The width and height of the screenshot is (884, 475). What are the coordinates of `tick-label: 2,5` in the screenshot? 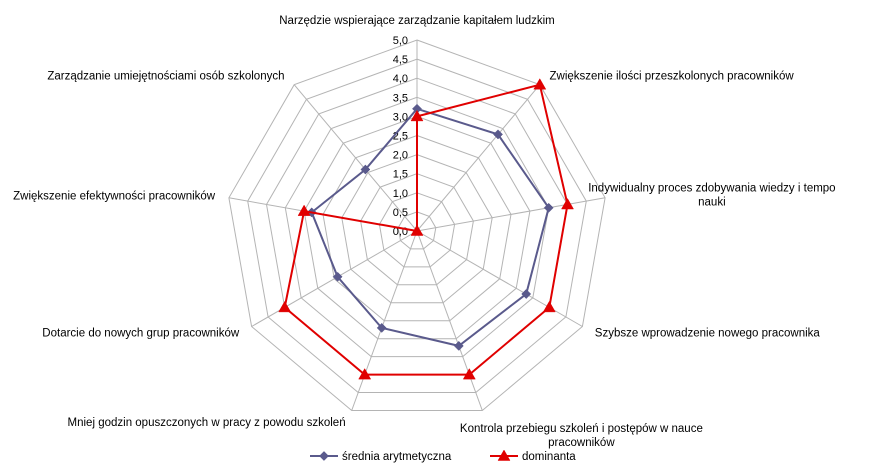 It's located at (400, 137).